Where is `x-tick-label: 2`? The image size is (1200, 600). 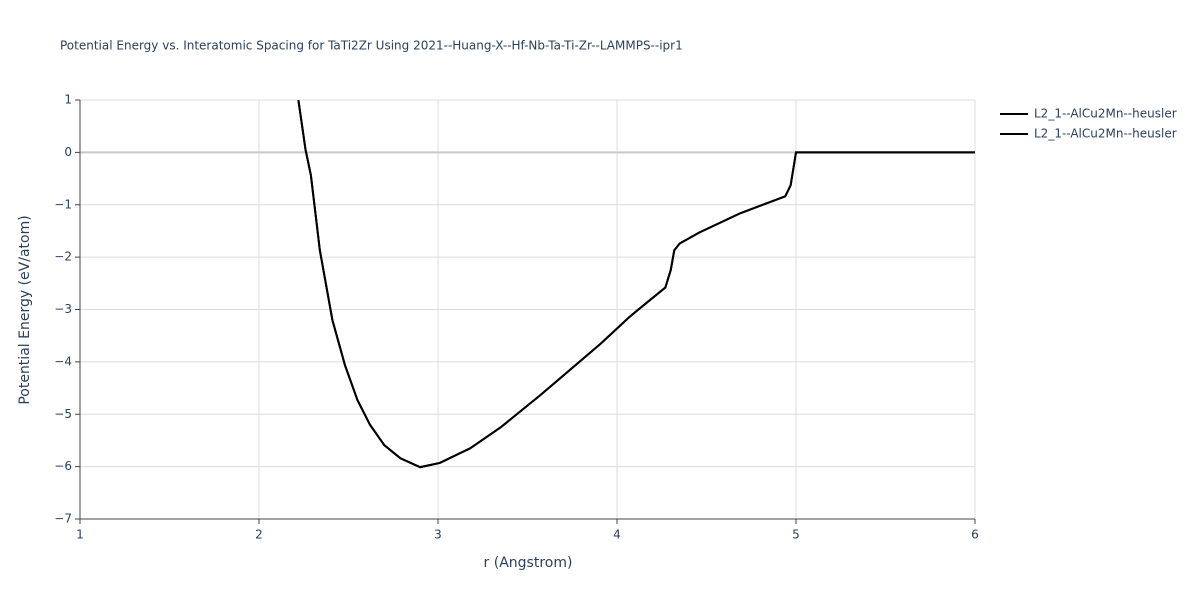
x-tick-label: 2 is located at coordinates (259, 535).